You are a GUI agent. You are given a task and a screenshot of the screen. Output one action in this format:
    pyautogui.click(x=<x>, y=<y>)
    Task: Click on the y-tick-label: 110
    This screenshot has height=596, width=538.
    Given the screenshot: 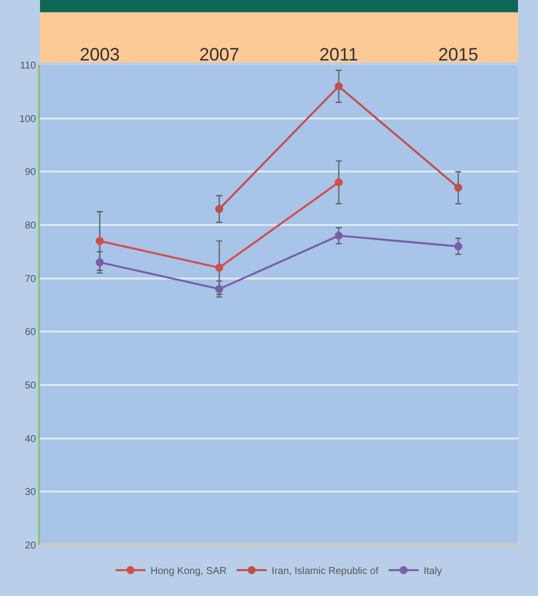 What is the action you would take?
    pyautogui.click(x=28, y=66)
    